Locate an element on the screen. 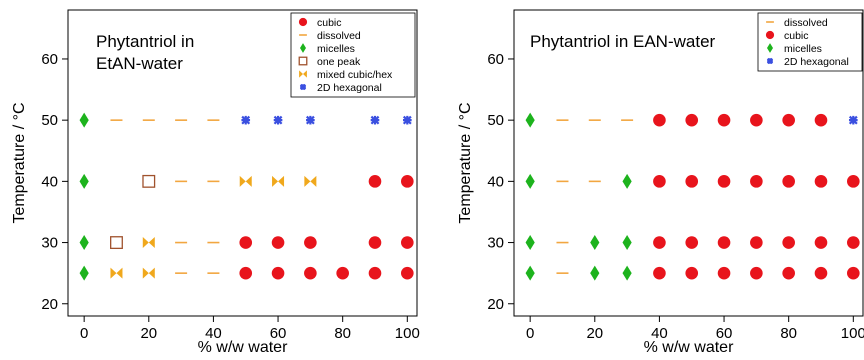 The height and width of the screenshot is (360, 864). legend-label: micelles is located at coordinates (336, 49).